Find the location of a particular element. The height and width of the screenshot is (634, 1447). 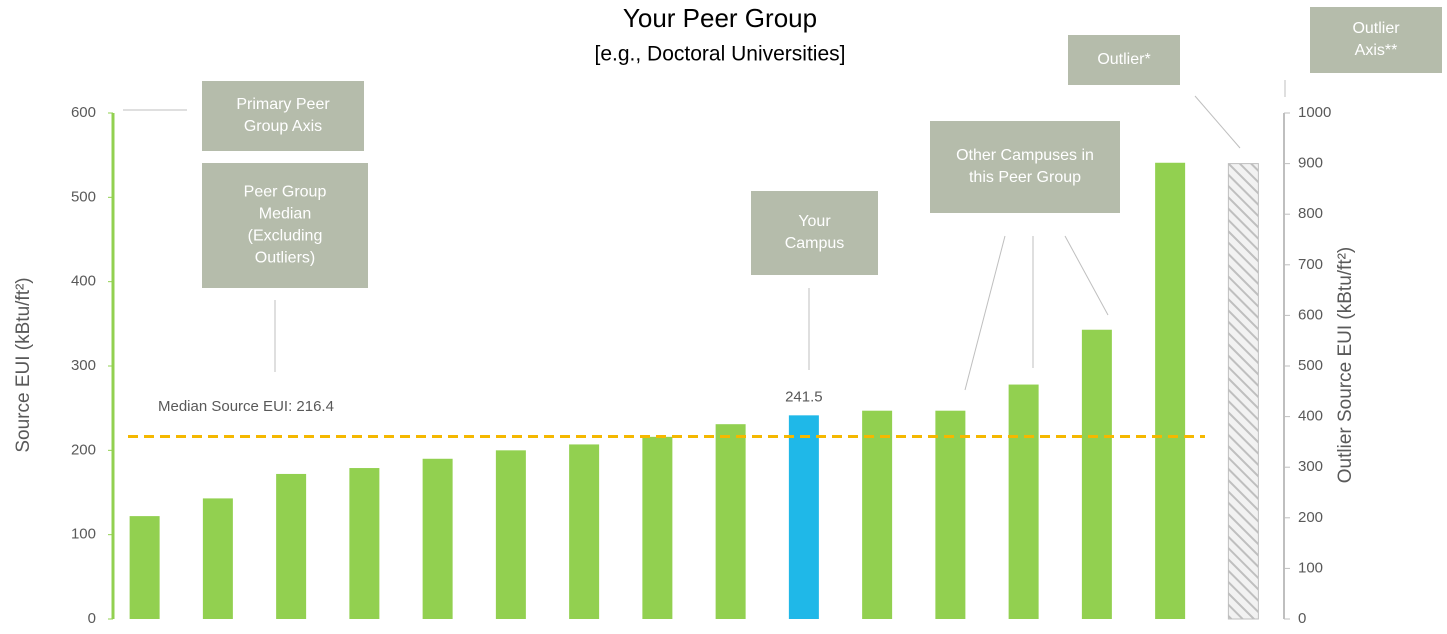

median-label: Median Source EUI: 216.4 is located at coordinates (246, 406).